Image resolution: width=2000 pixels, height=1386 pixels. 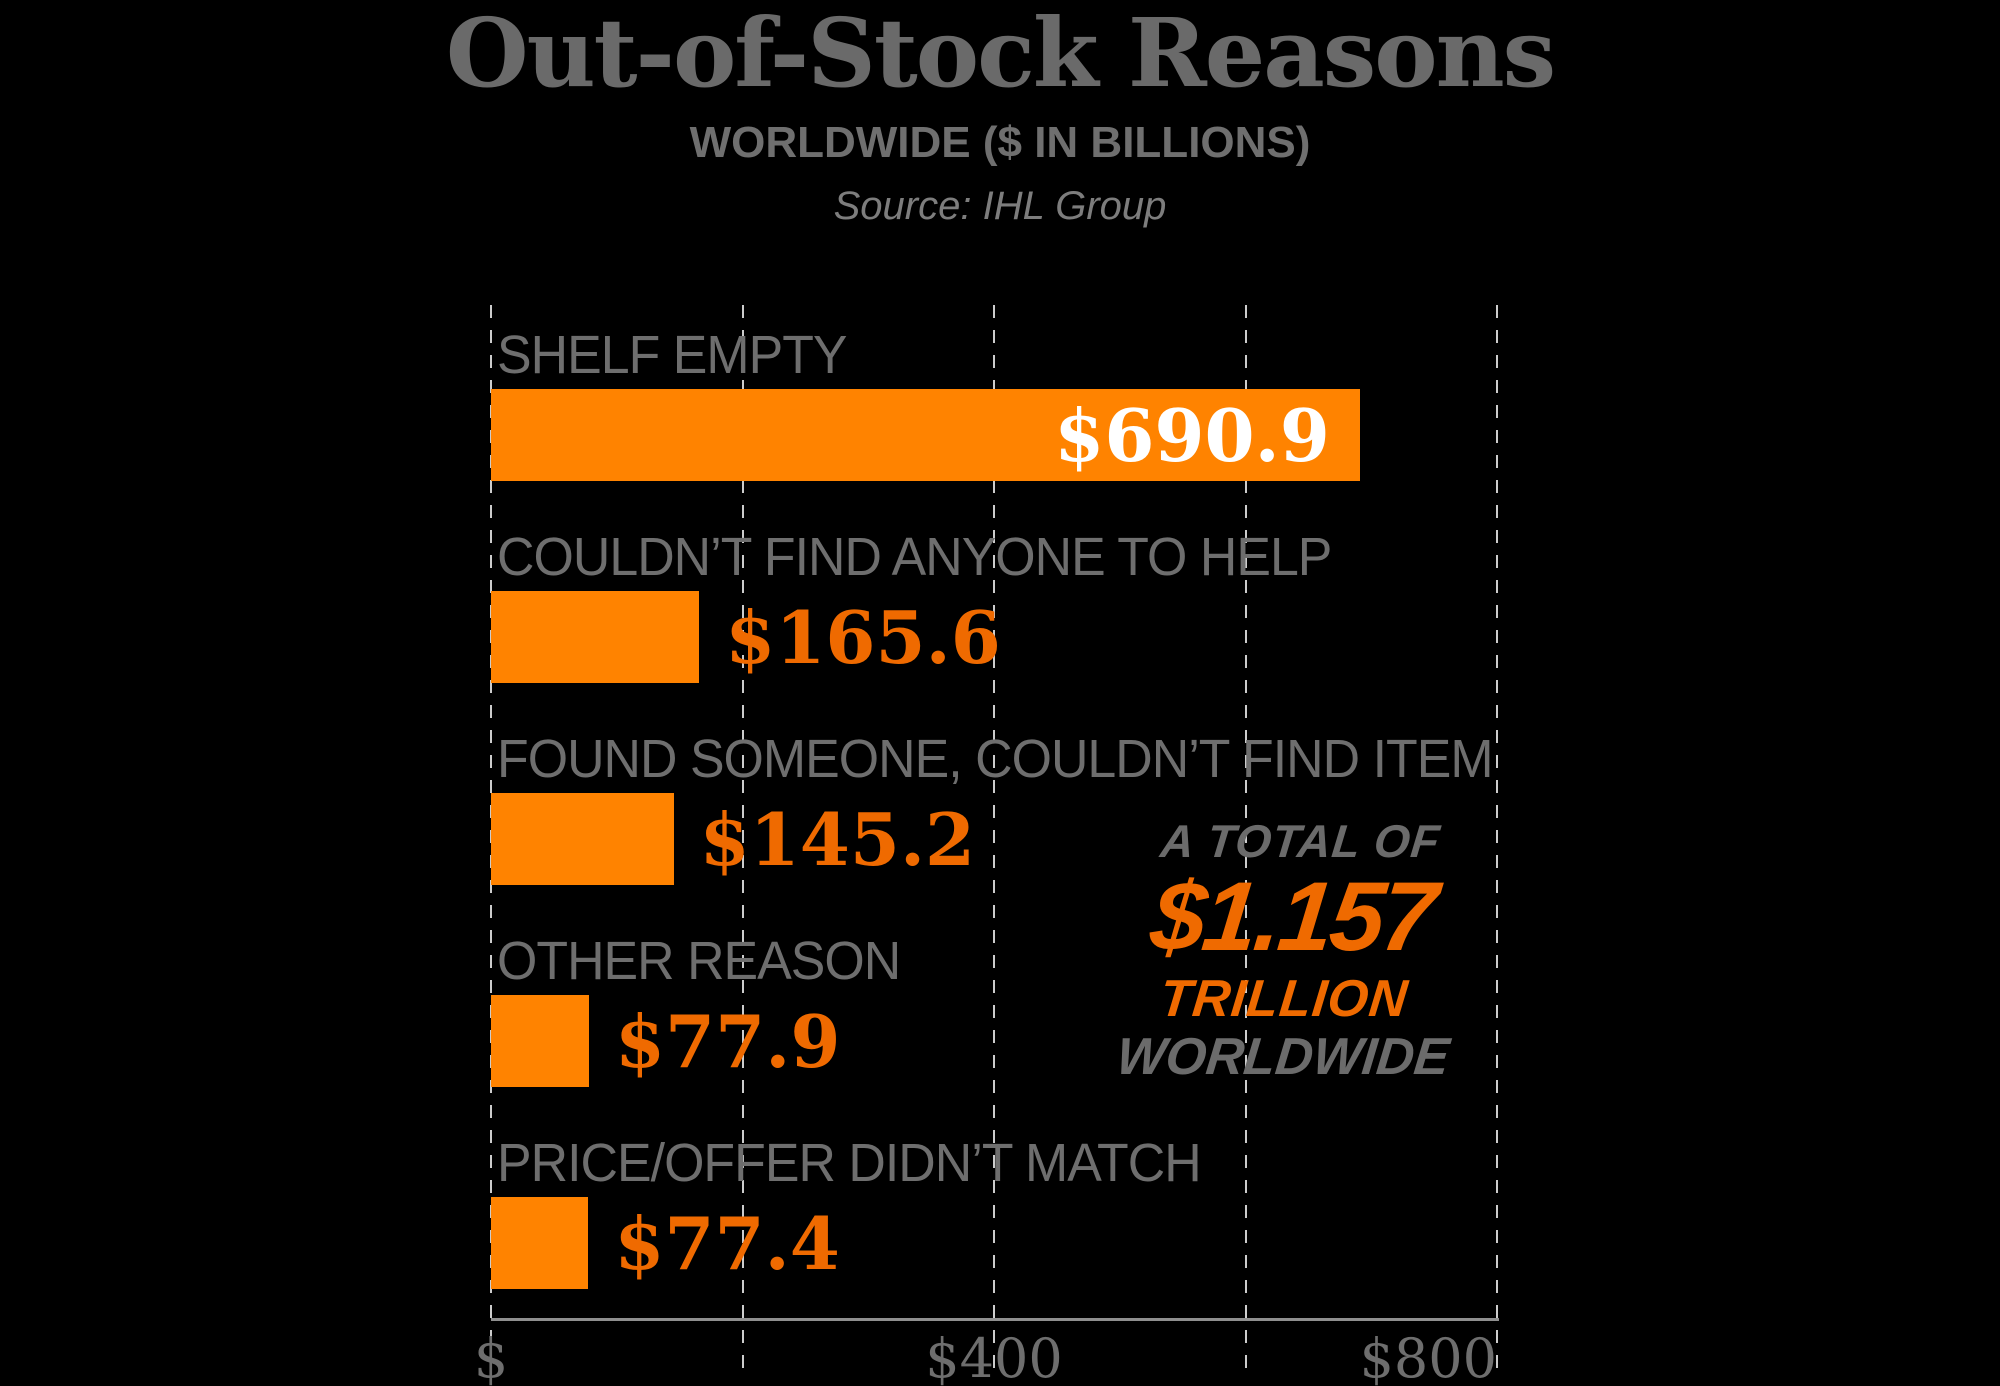 What do you see at coordinates (1284, 999) in the screenshot?
I see `total-annotation-unit: TRILLION` at bounding box center [1284, 999].